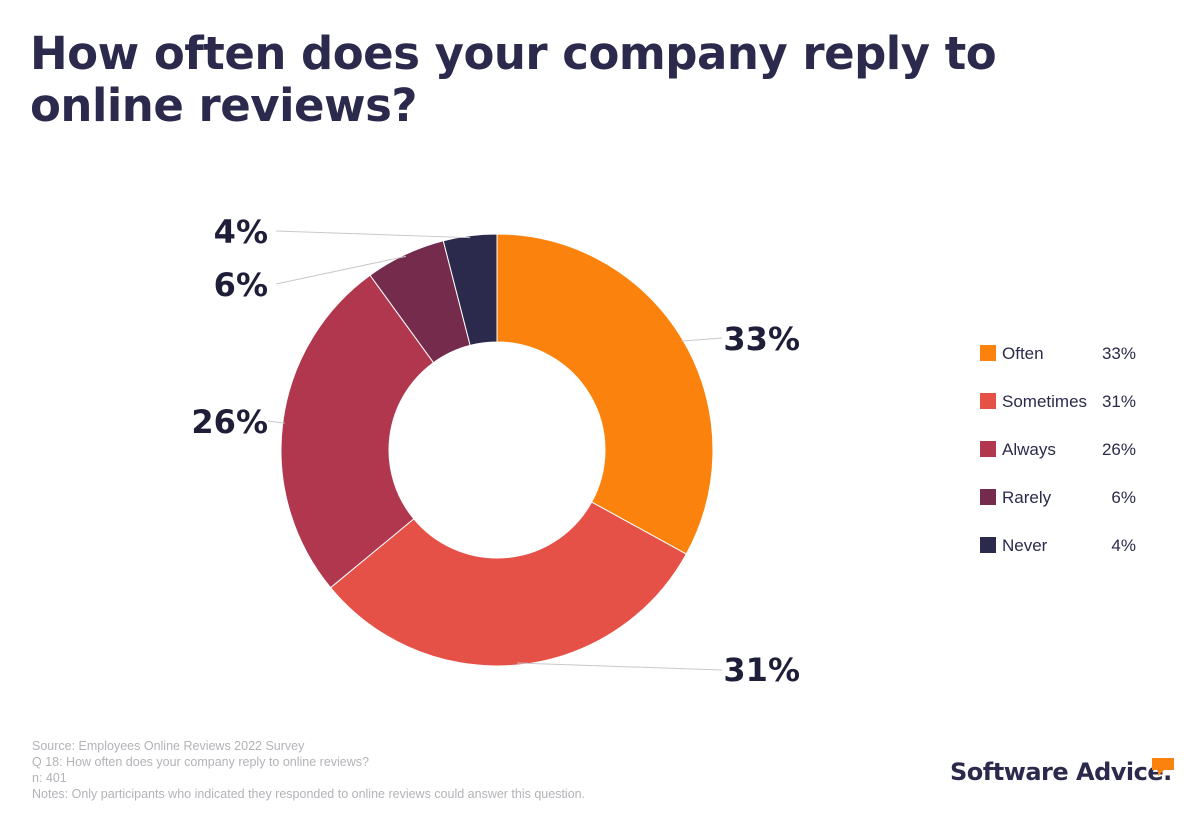  What do you see at coordinates (605, 394) in the screenshot?
I see `donut-slice-often` at bounding box center [605, 394].